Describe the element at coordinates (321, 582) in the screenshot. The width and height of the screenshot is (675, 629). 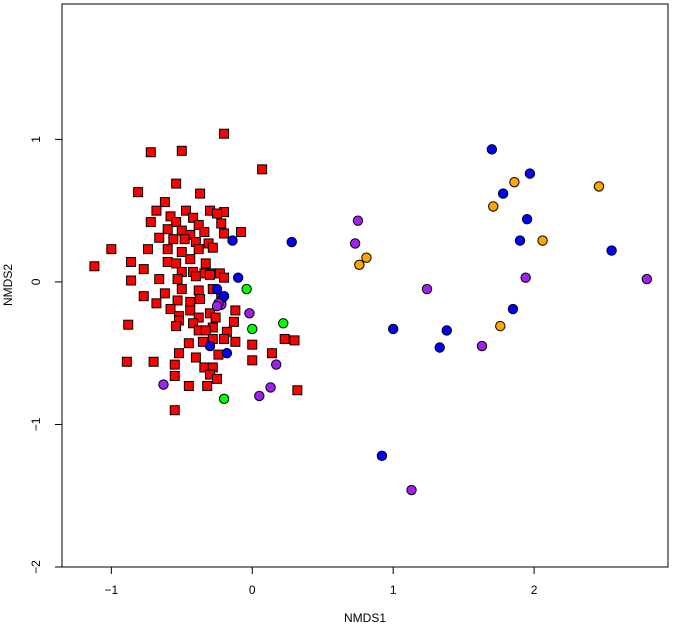
I see `x-axis: −1 0 1 2` at that location.